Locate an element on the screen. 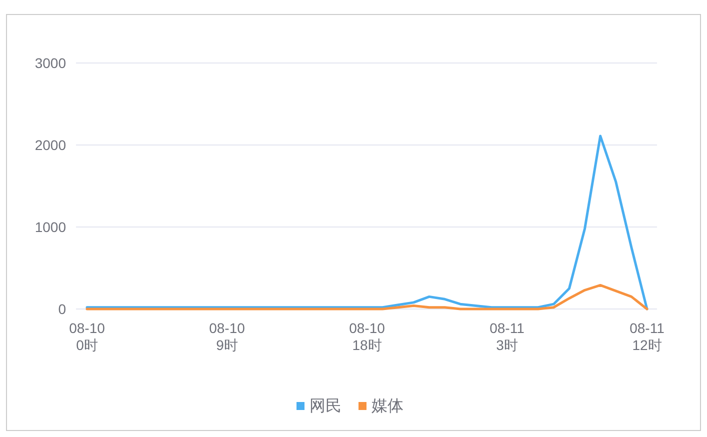  legend-label: 媒体 is located at coordinates (388, 406).